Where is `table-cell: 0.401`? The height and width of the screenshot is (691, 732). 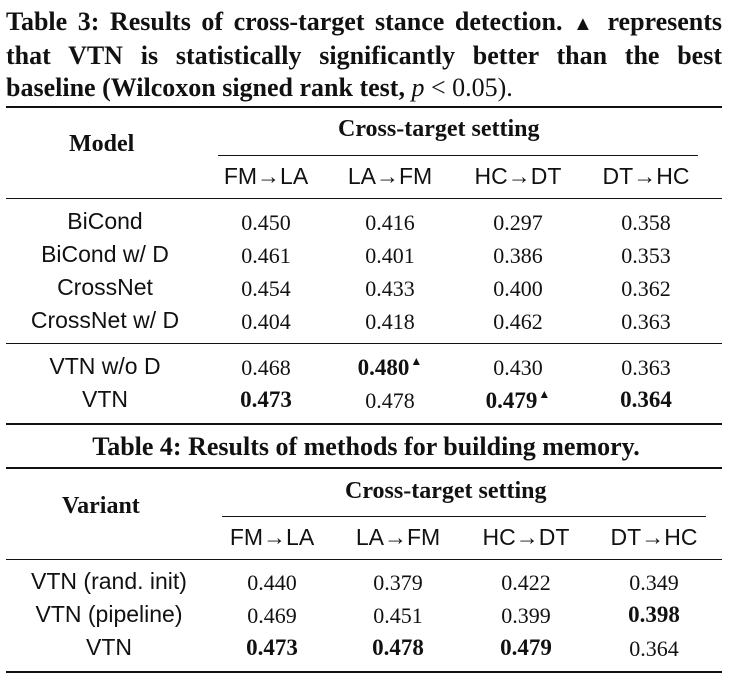
table-cell: 0.401 is located at coordinates (390, 255).